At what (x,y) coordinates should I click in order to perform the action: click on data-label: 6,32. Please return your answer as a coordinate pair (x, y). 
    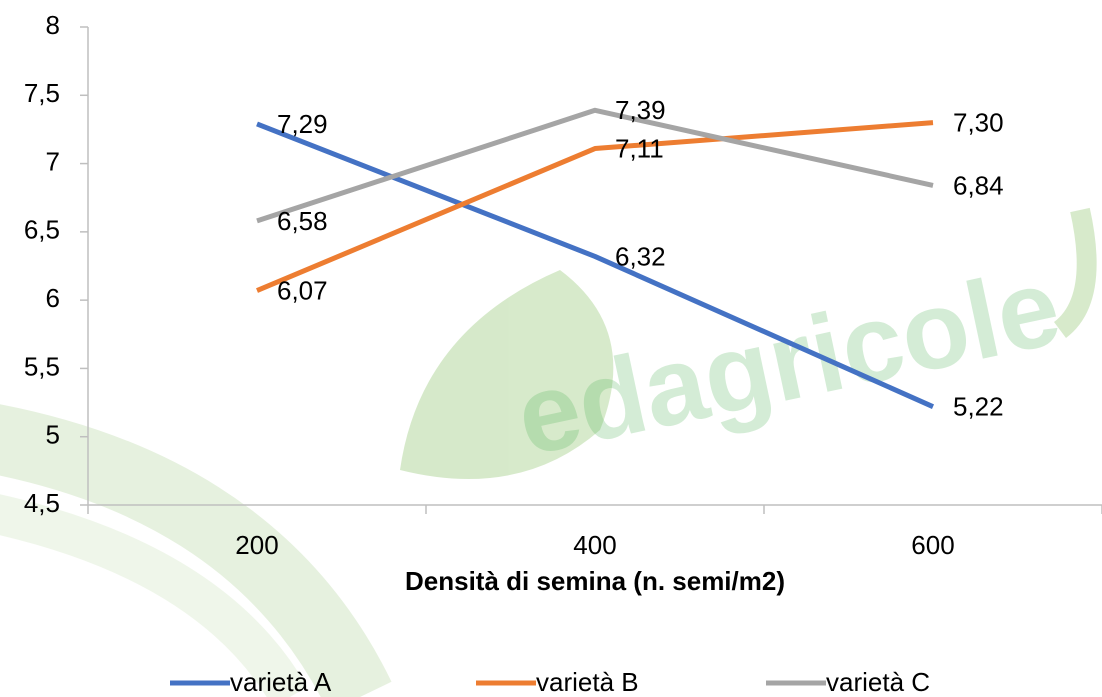
    Looking at the image, I should click on (640, 256).